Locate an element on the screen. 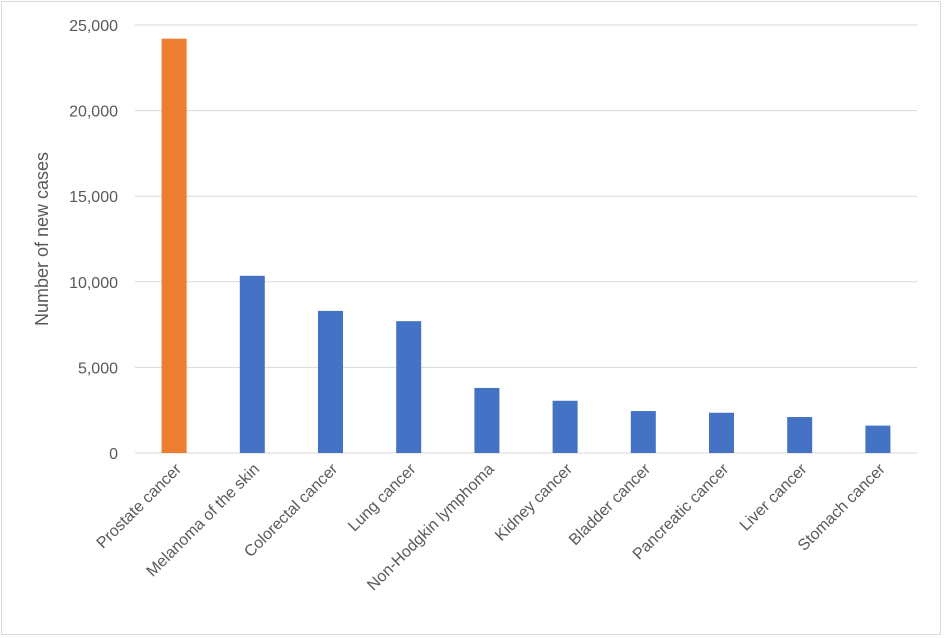  y-axis-title: Number of new cases is located at coordinates (42, 239).